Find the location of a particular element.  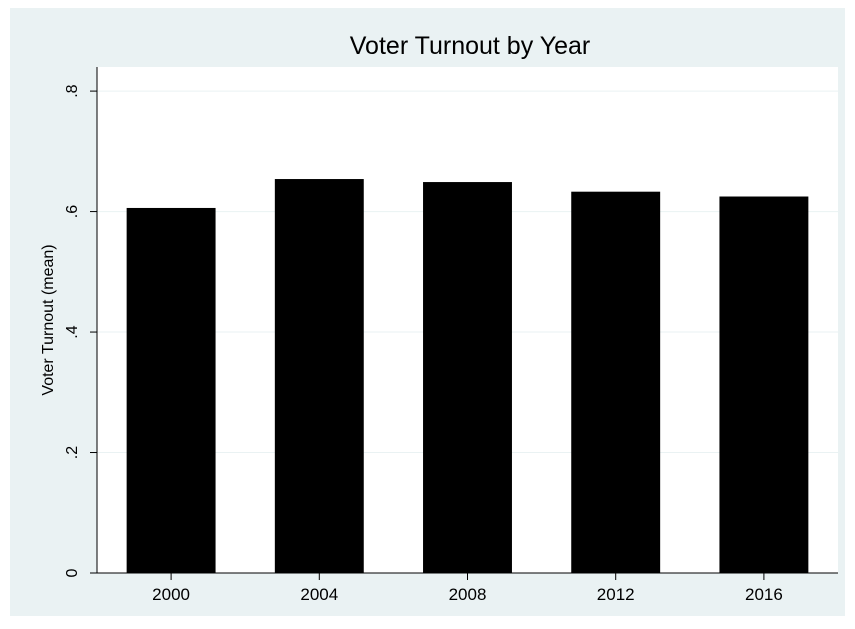

y-tick-label: .2 is located at coordinates (72, 452).